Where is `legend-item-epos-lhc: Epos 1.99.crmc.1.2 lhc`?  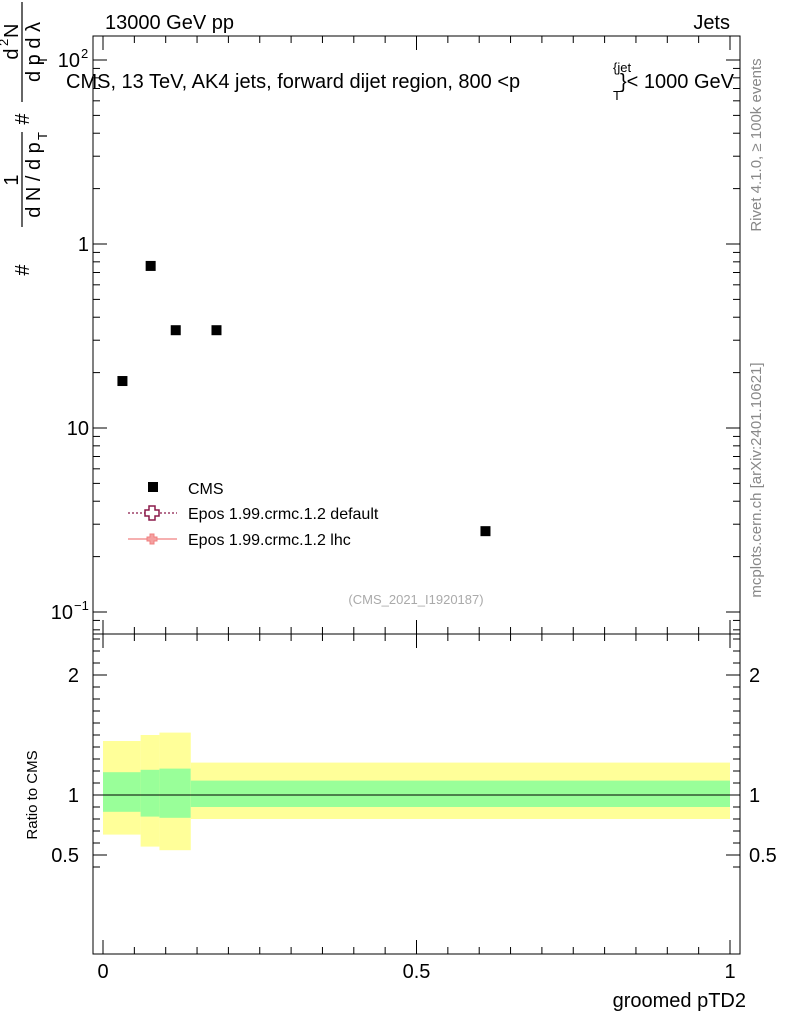
legend-item-epos-lhc: Epos 1.99.crmc.1.2 lhc is located at coordinates (239, 540).